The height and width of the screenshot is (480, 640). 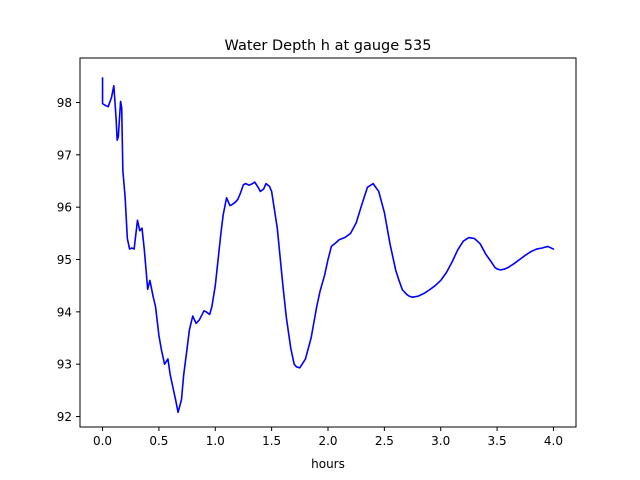 What do you see at coordinates (215, 441) in the screenshot?
I see `x-tick-label: 1.0` at bounding box center [215, 441].